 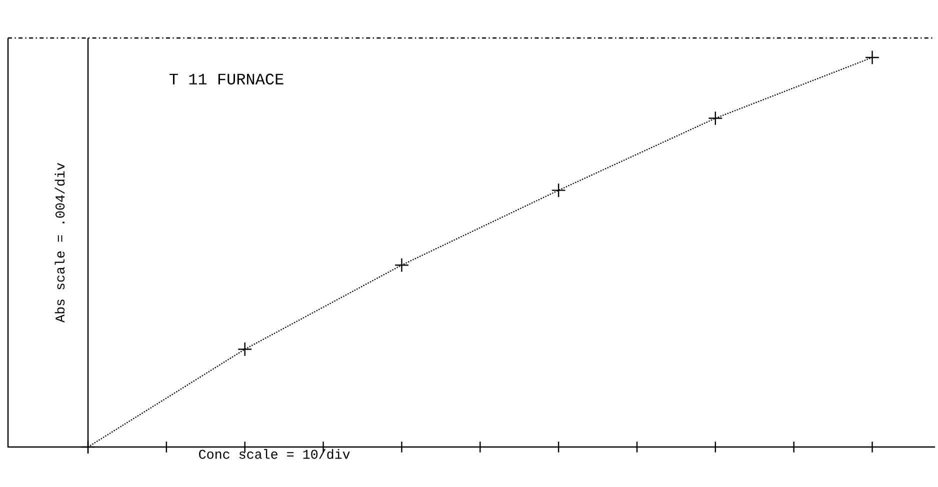 I want to click on x-axis-title: Conc scale = 10/div, so click(x=274, y=454).